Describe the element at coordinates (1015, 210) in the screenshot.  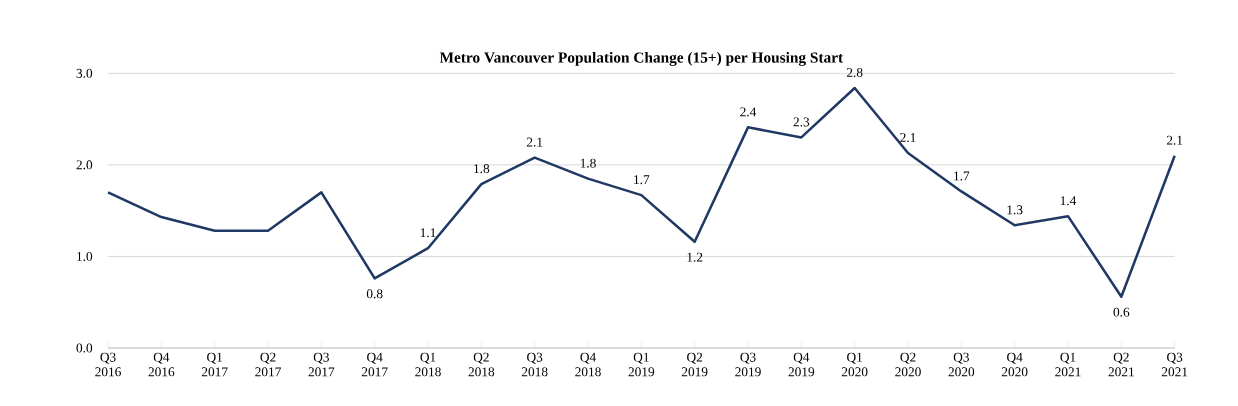
I see `data-label: 1.3` at that location.